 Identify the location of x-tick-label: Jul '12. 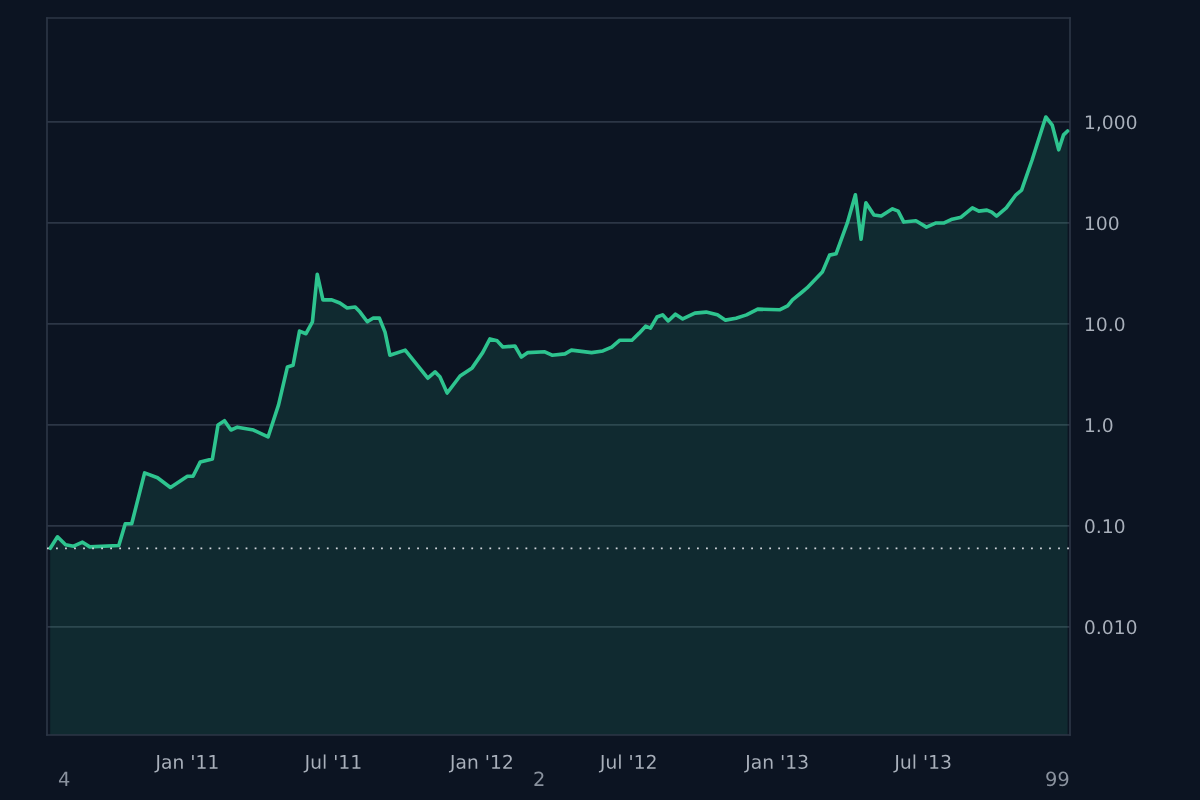
(627, 763).